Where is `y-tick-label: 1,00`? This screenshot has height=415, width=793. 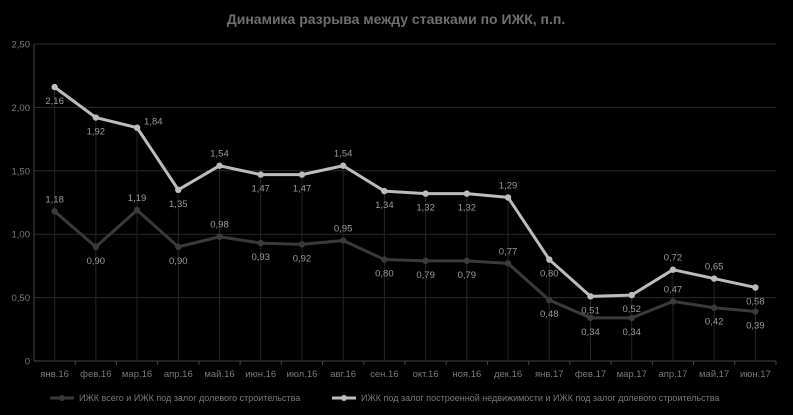 y-tick-label: 1,00 is located at coordinates (21, 235).